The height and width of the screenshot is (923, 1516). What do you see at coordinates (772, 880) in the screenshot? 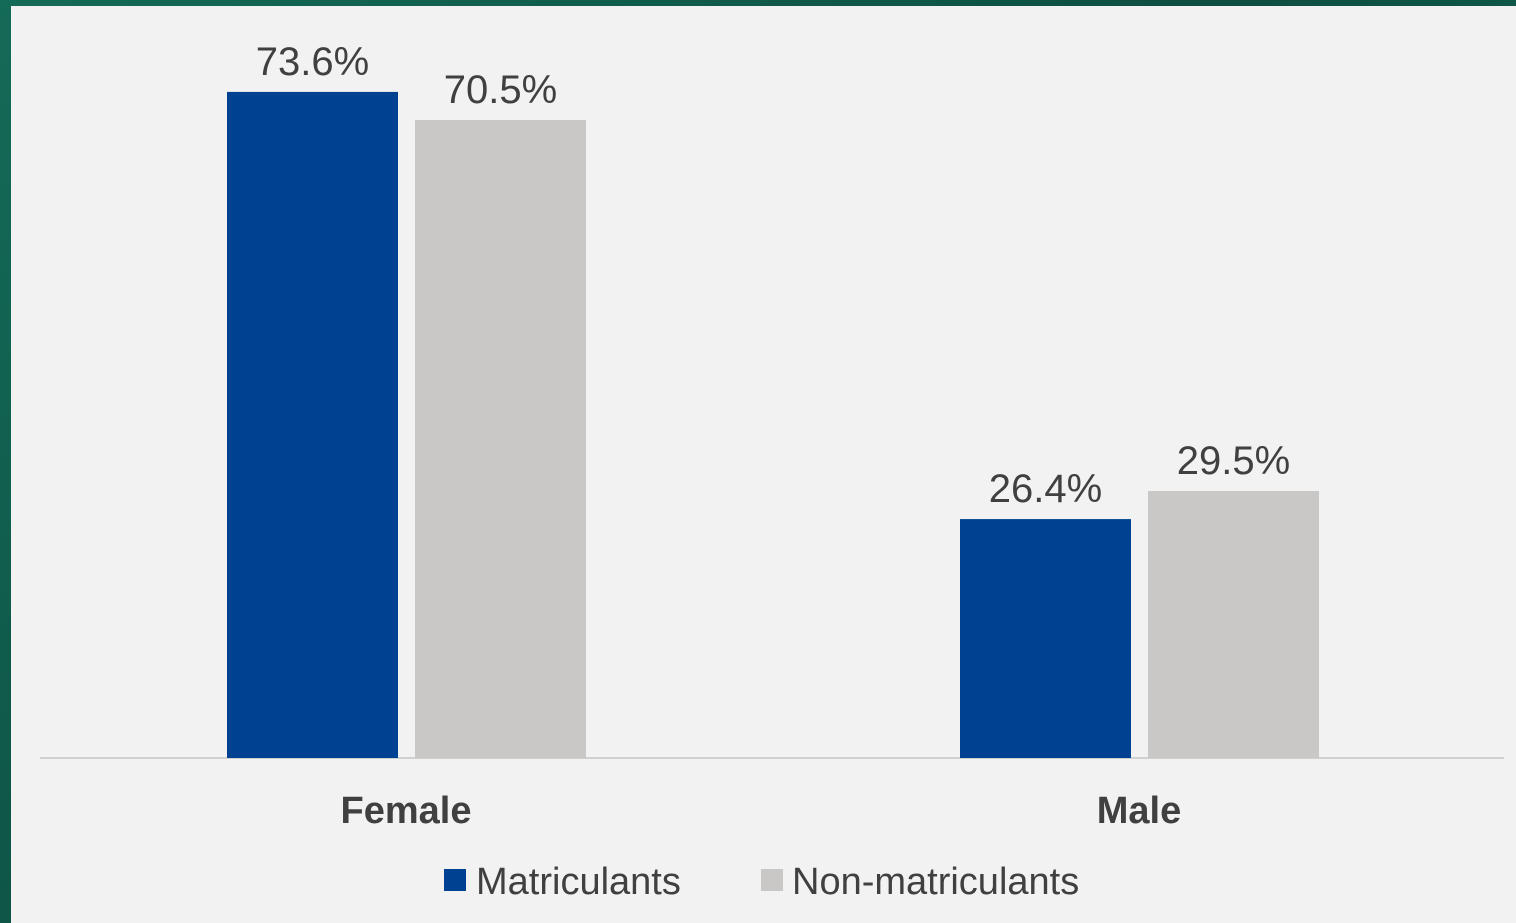
I see `legend-swatch-non-matriculants` at bounding box center [772, 880].